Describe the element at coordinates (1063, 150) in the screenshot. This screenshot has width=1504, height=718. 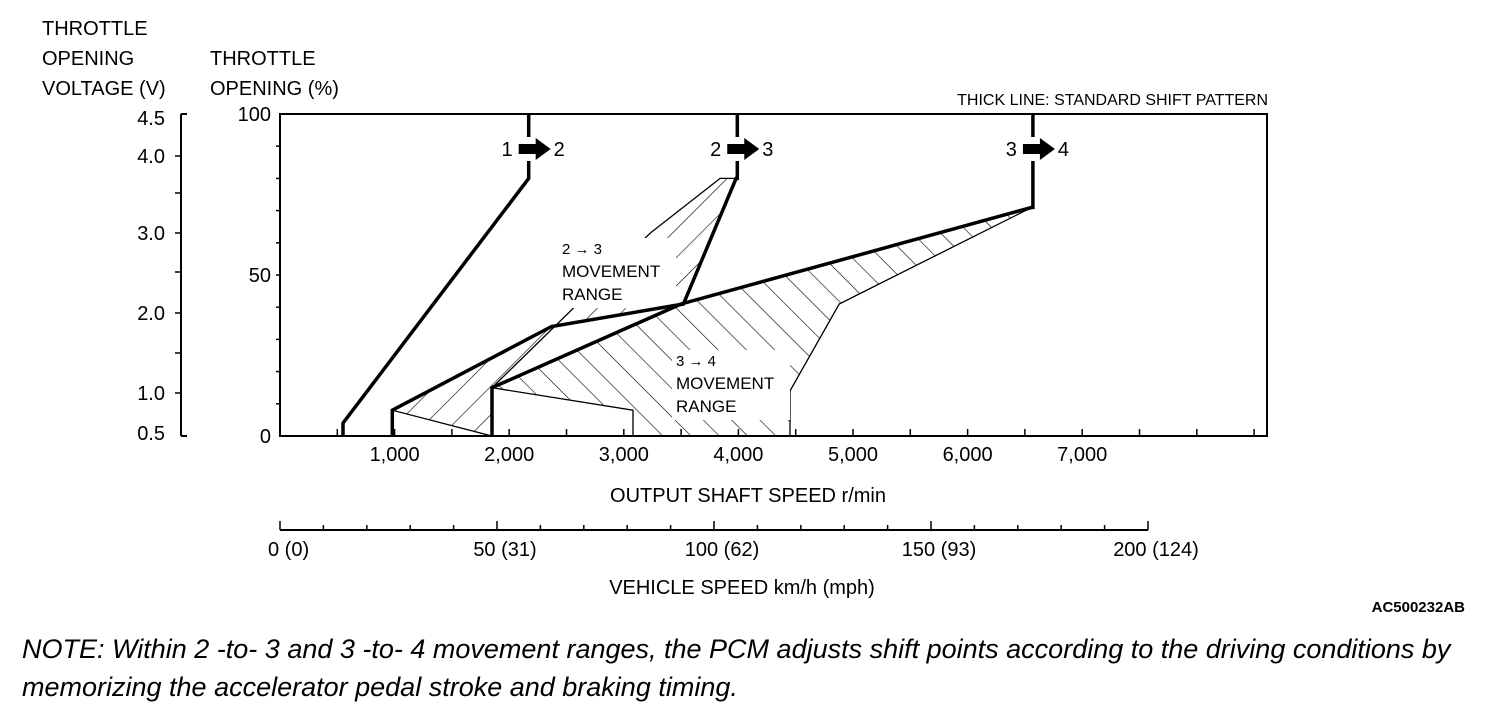
I see `shift-label-to: 4` at that location.